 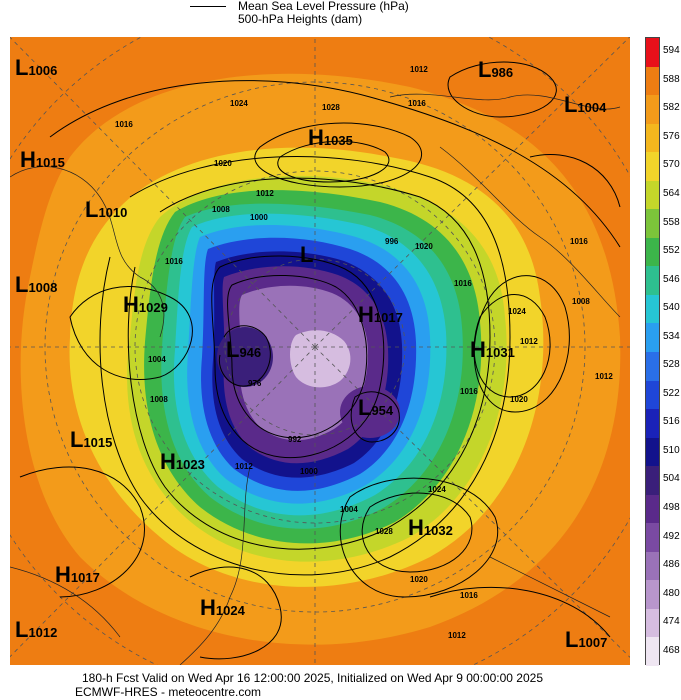 I want to click on legend-line-sample, so click(x=208, y=6).